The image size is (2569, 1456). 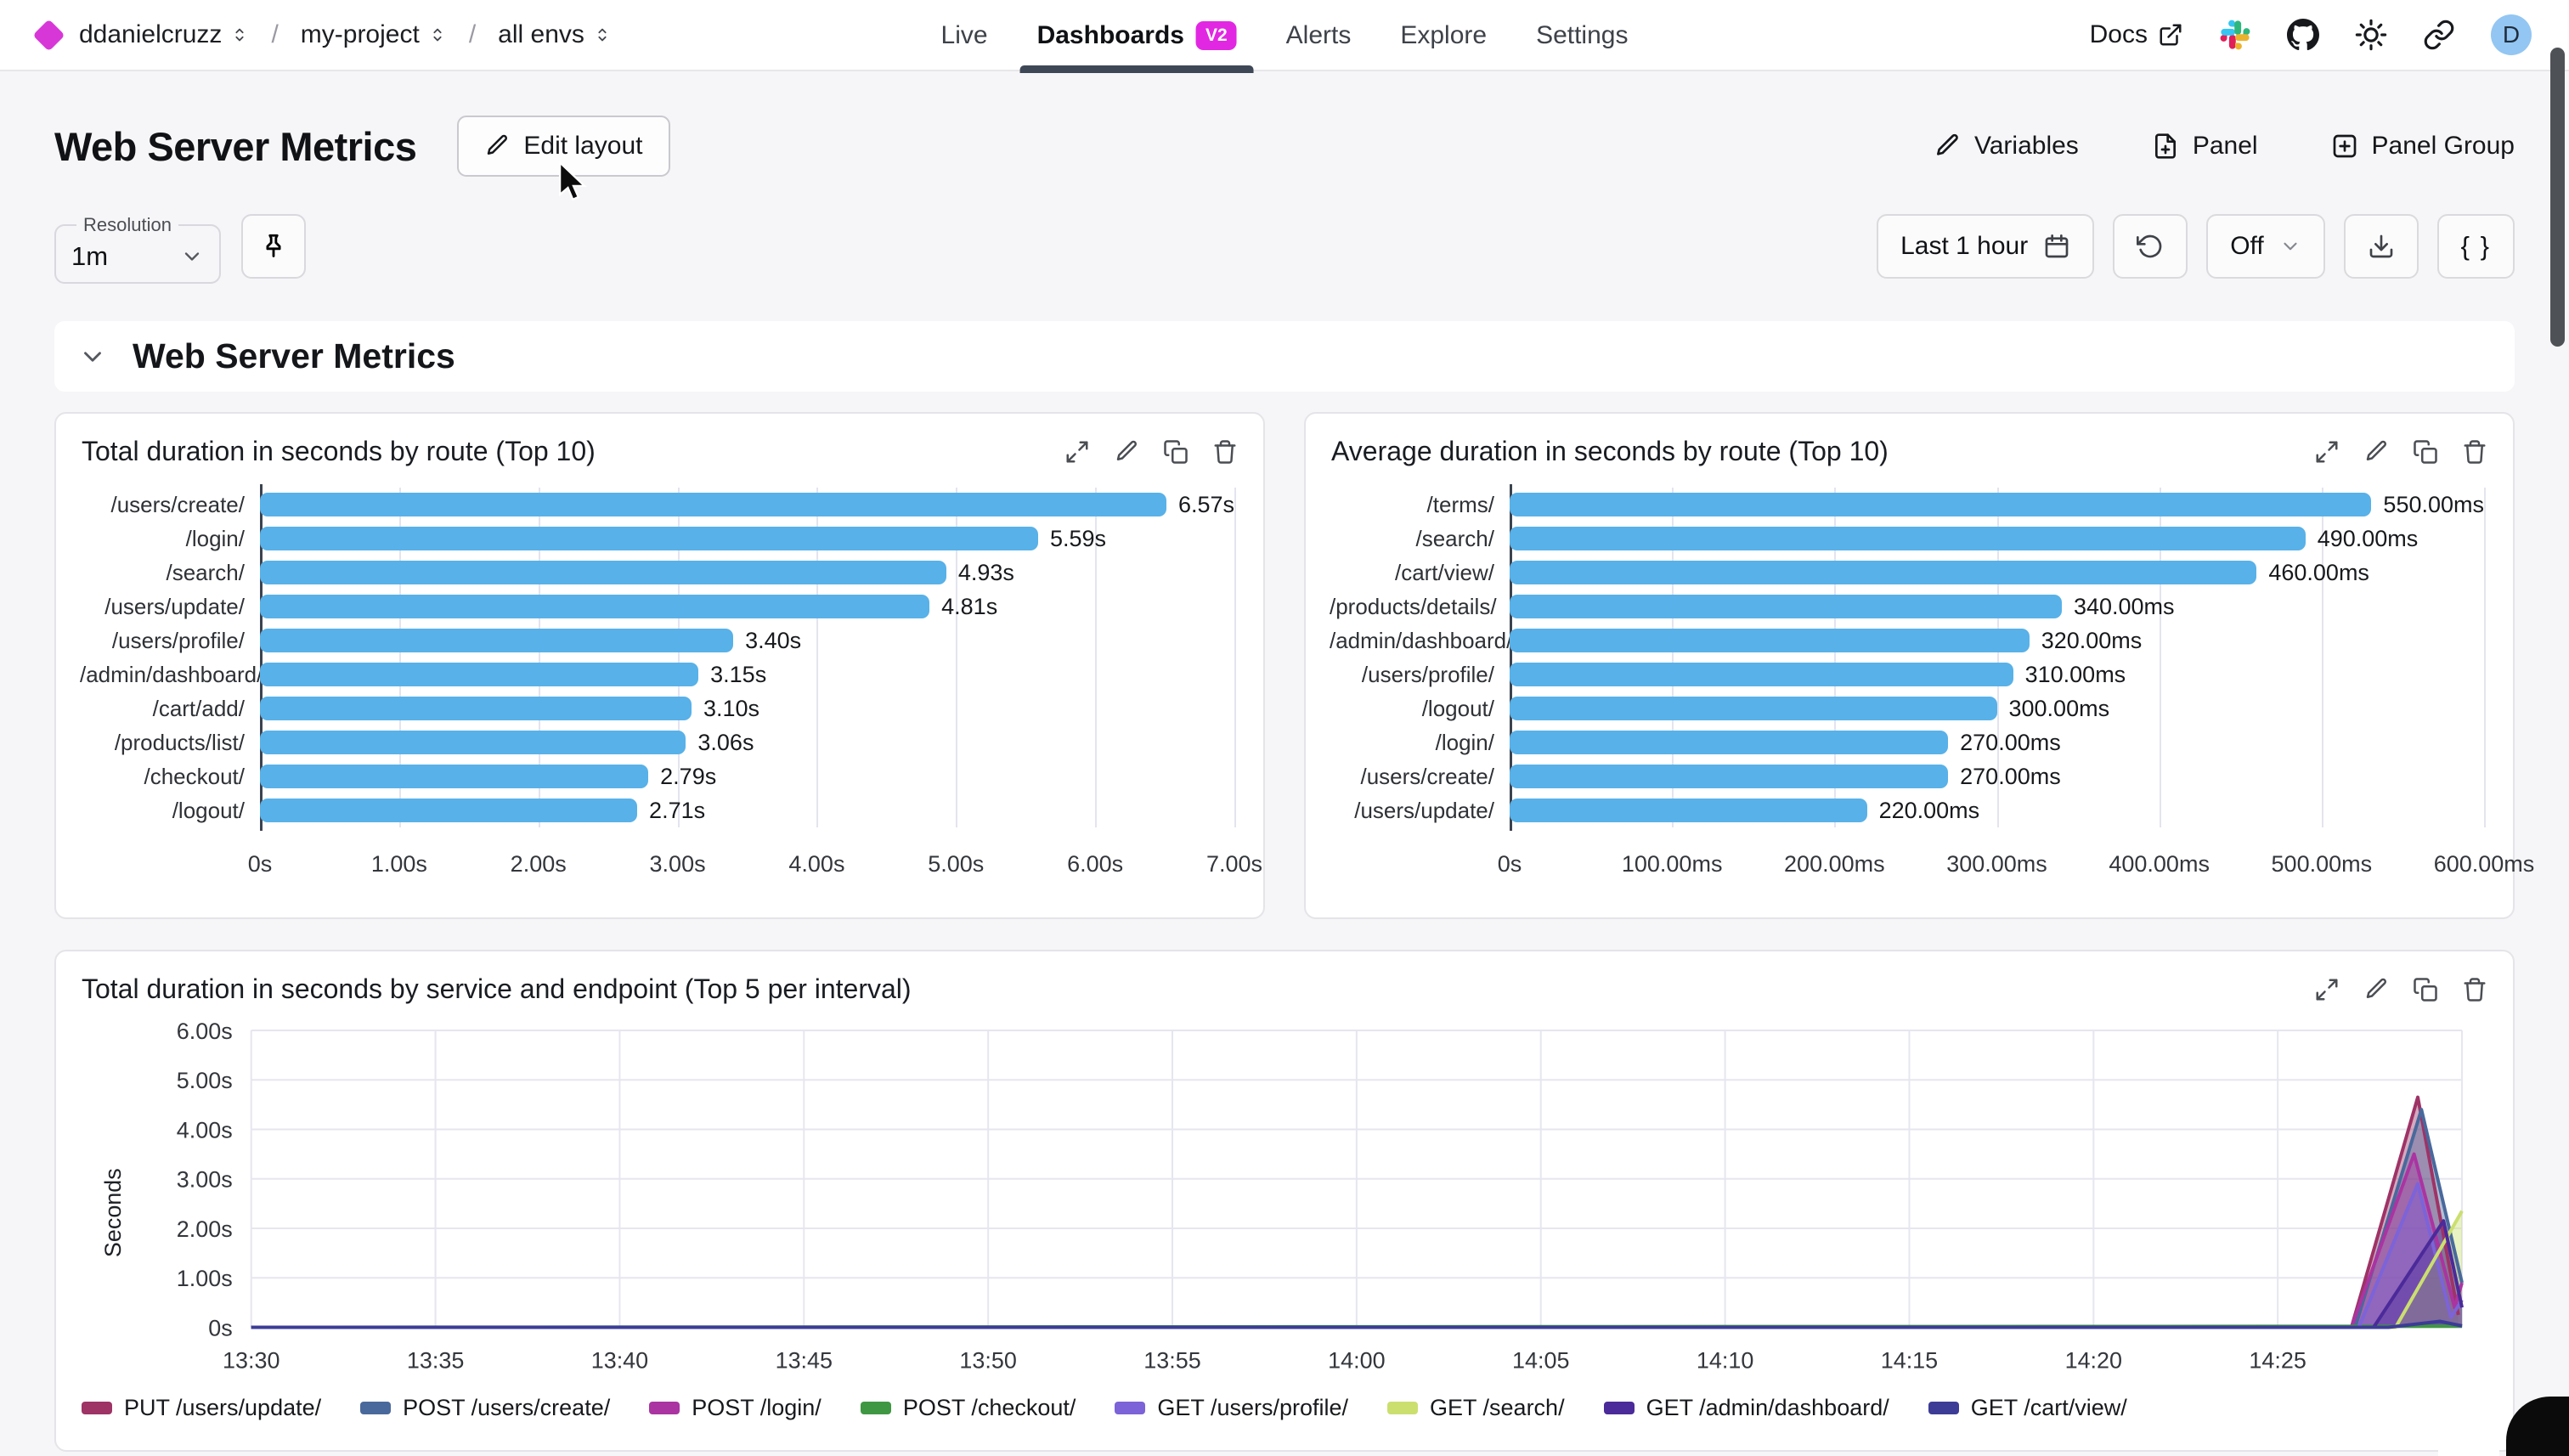 What do you see at coordinates (736, 1408) in the screenshot?
I see `legend-item: POST /login/` at bounding box center [736, 1408].